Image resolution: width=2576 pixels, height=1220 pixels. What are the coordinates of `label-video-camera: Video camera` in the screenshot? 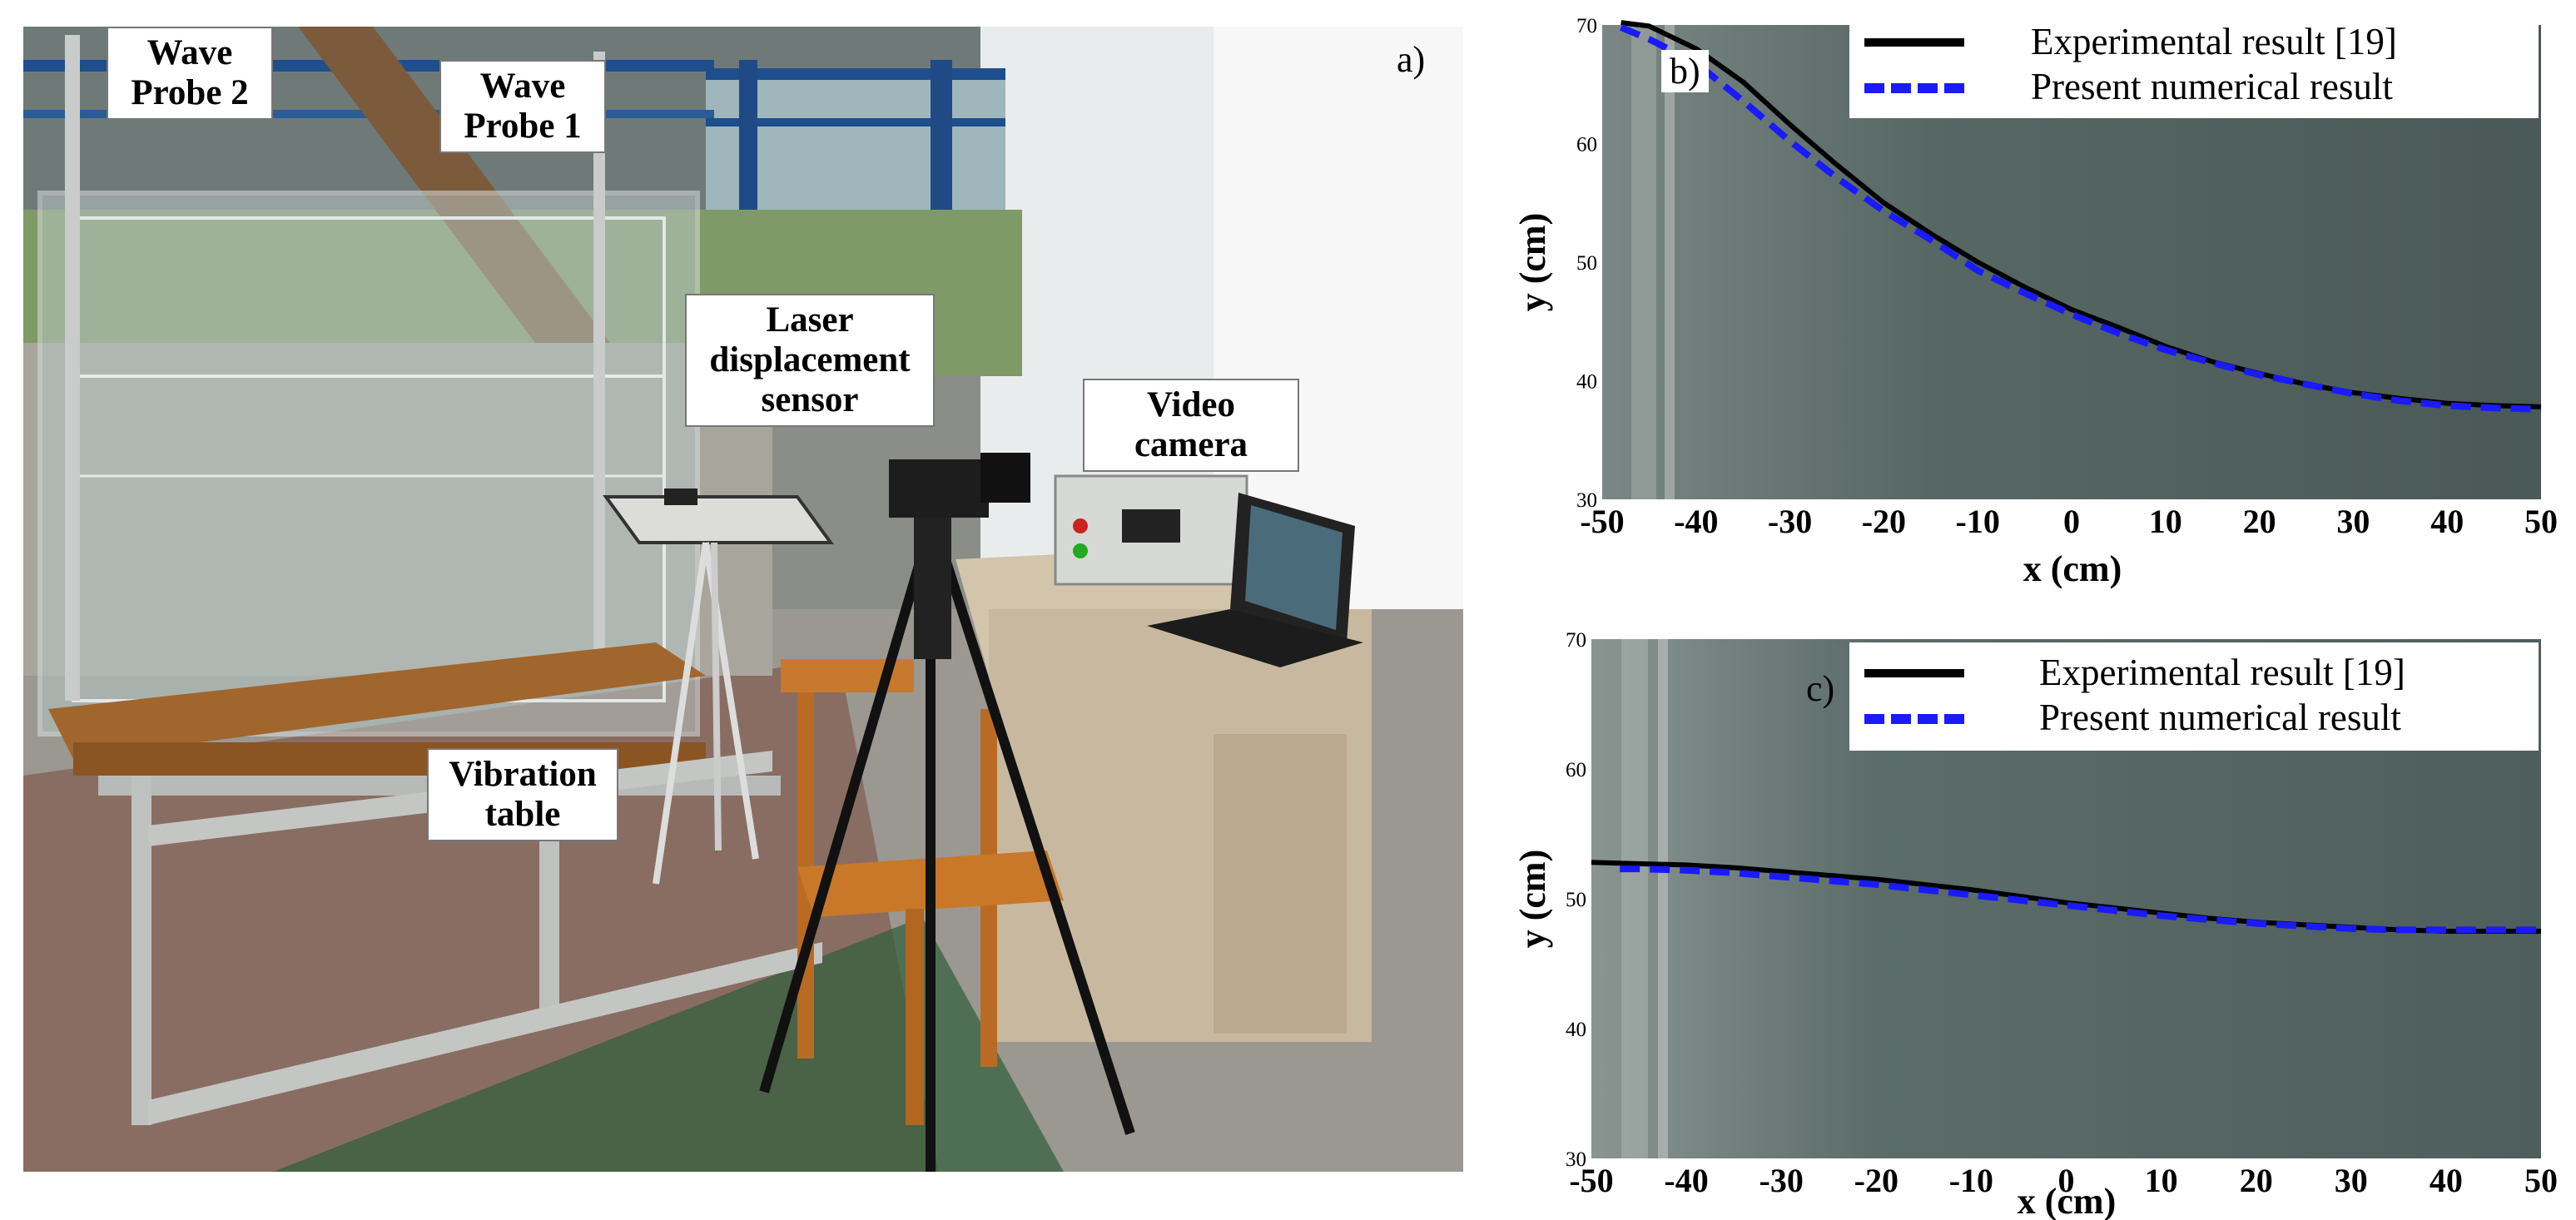 It's located at (1191, 425).